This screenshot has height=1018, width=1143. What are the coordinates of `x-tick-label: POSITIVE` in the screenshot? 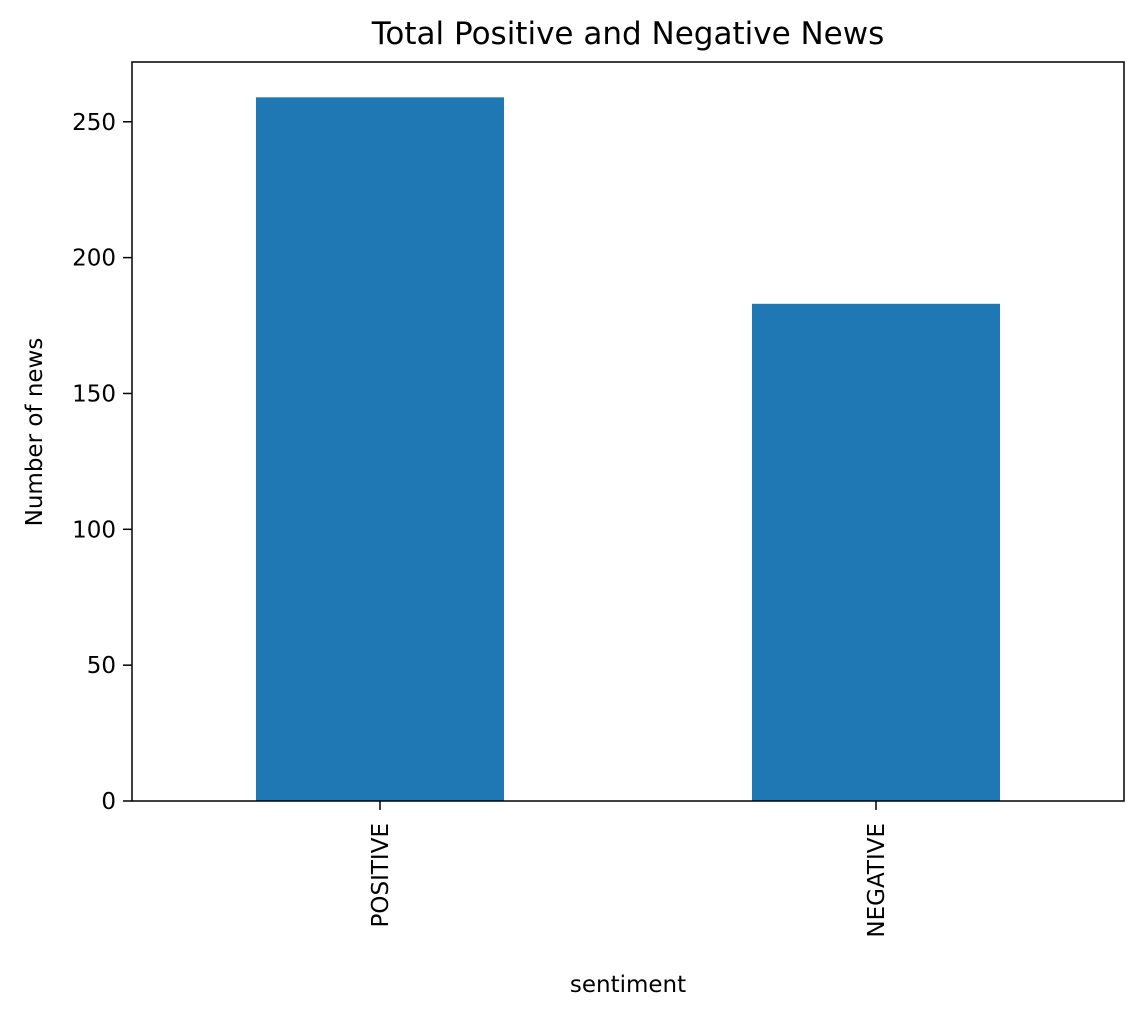 It's located at (381, 875).